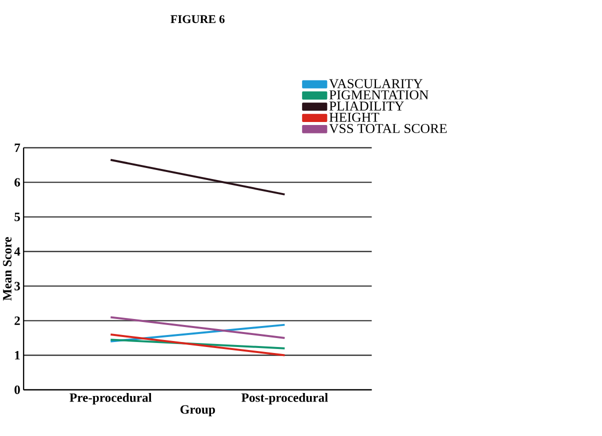 The image size is (602, 436). I want to click on y-tick-label: 6, so click(17, 182).